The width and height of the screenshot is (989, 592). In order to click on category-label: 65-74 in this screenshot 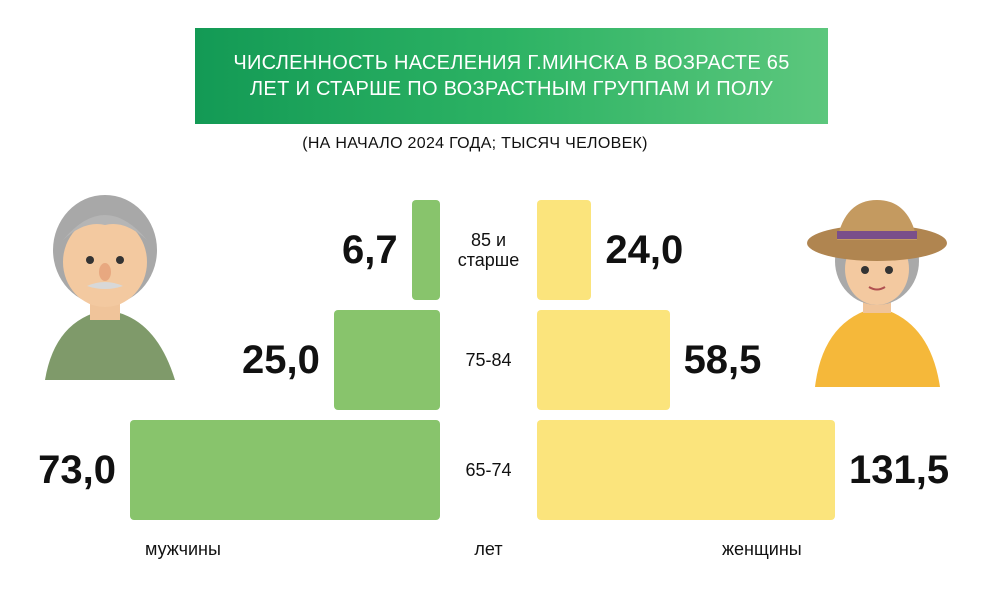, I will do `click(488, 470)`.